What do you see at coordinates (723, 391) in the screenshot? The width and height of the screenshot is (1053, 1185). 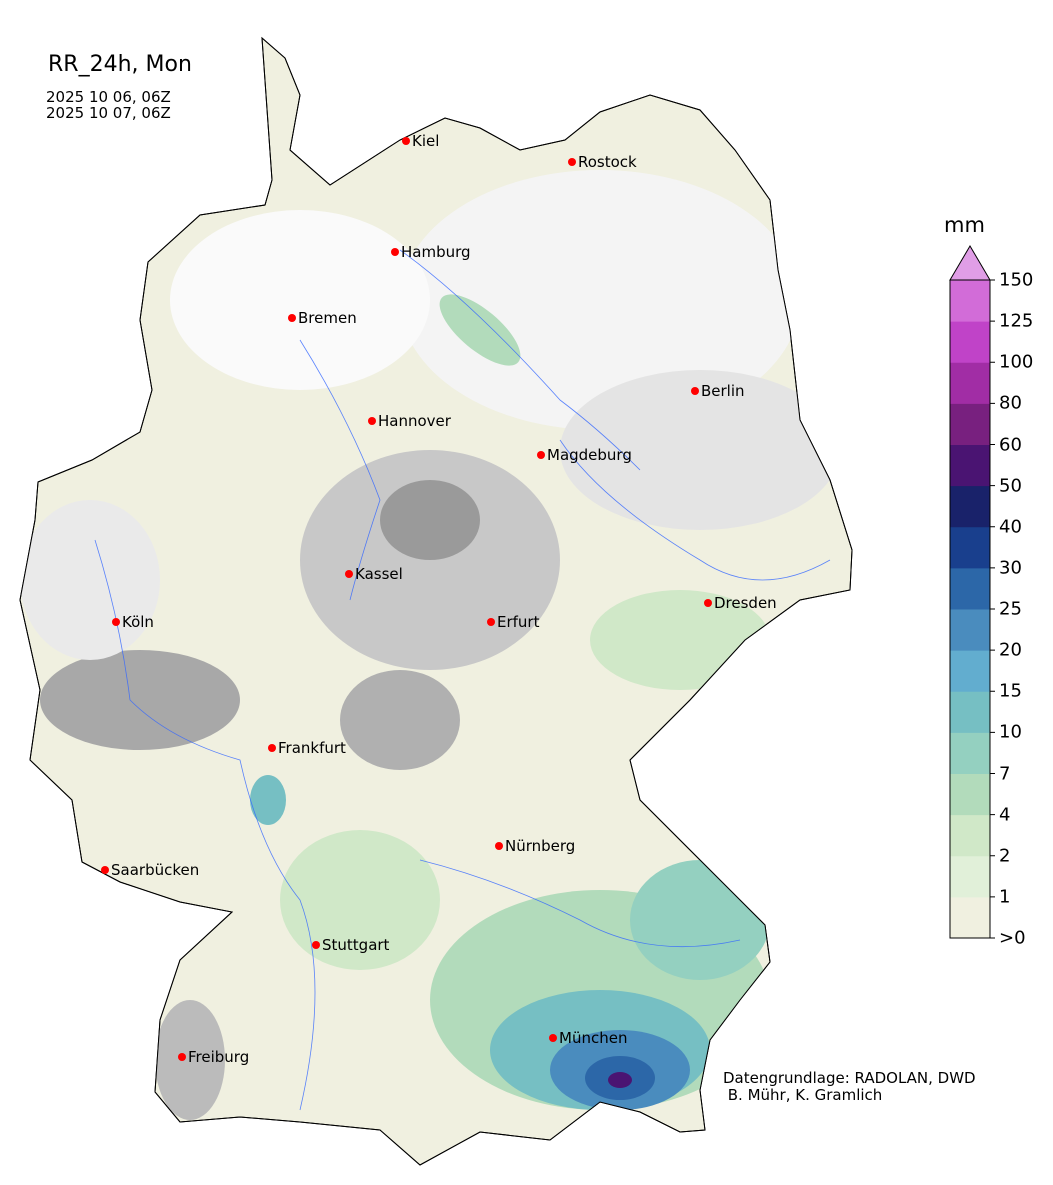 I see `city-label: Berlin` at bounding box center [723, 391].